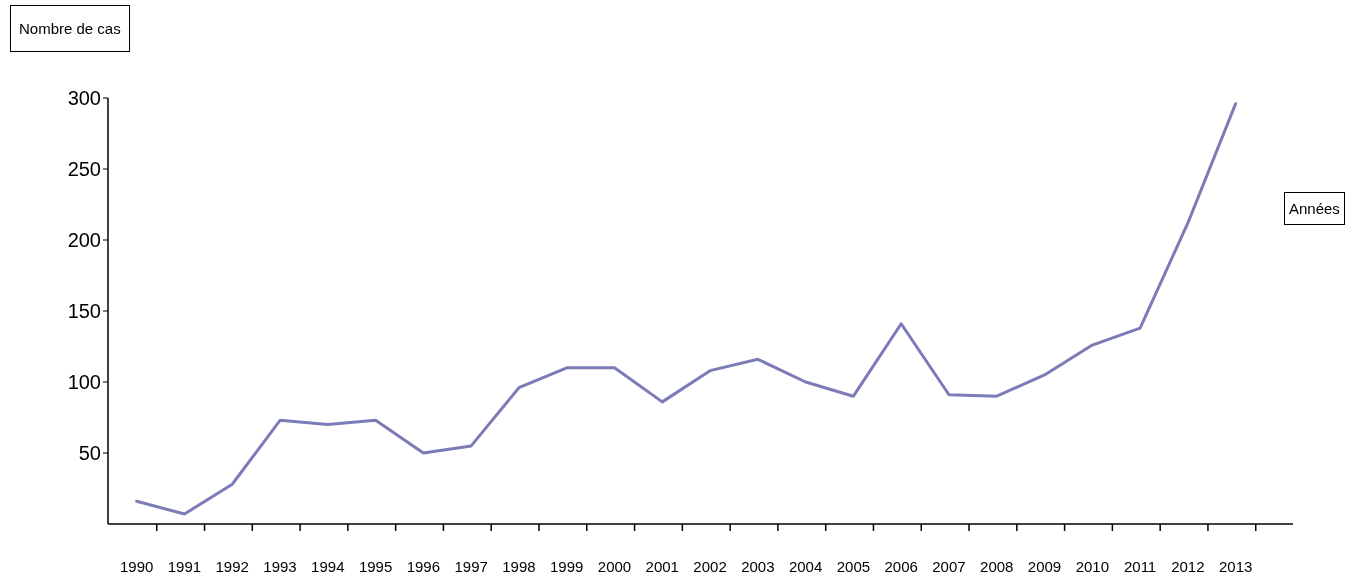  I want to click on x-tick-label: 2009, so click(1044, 566).